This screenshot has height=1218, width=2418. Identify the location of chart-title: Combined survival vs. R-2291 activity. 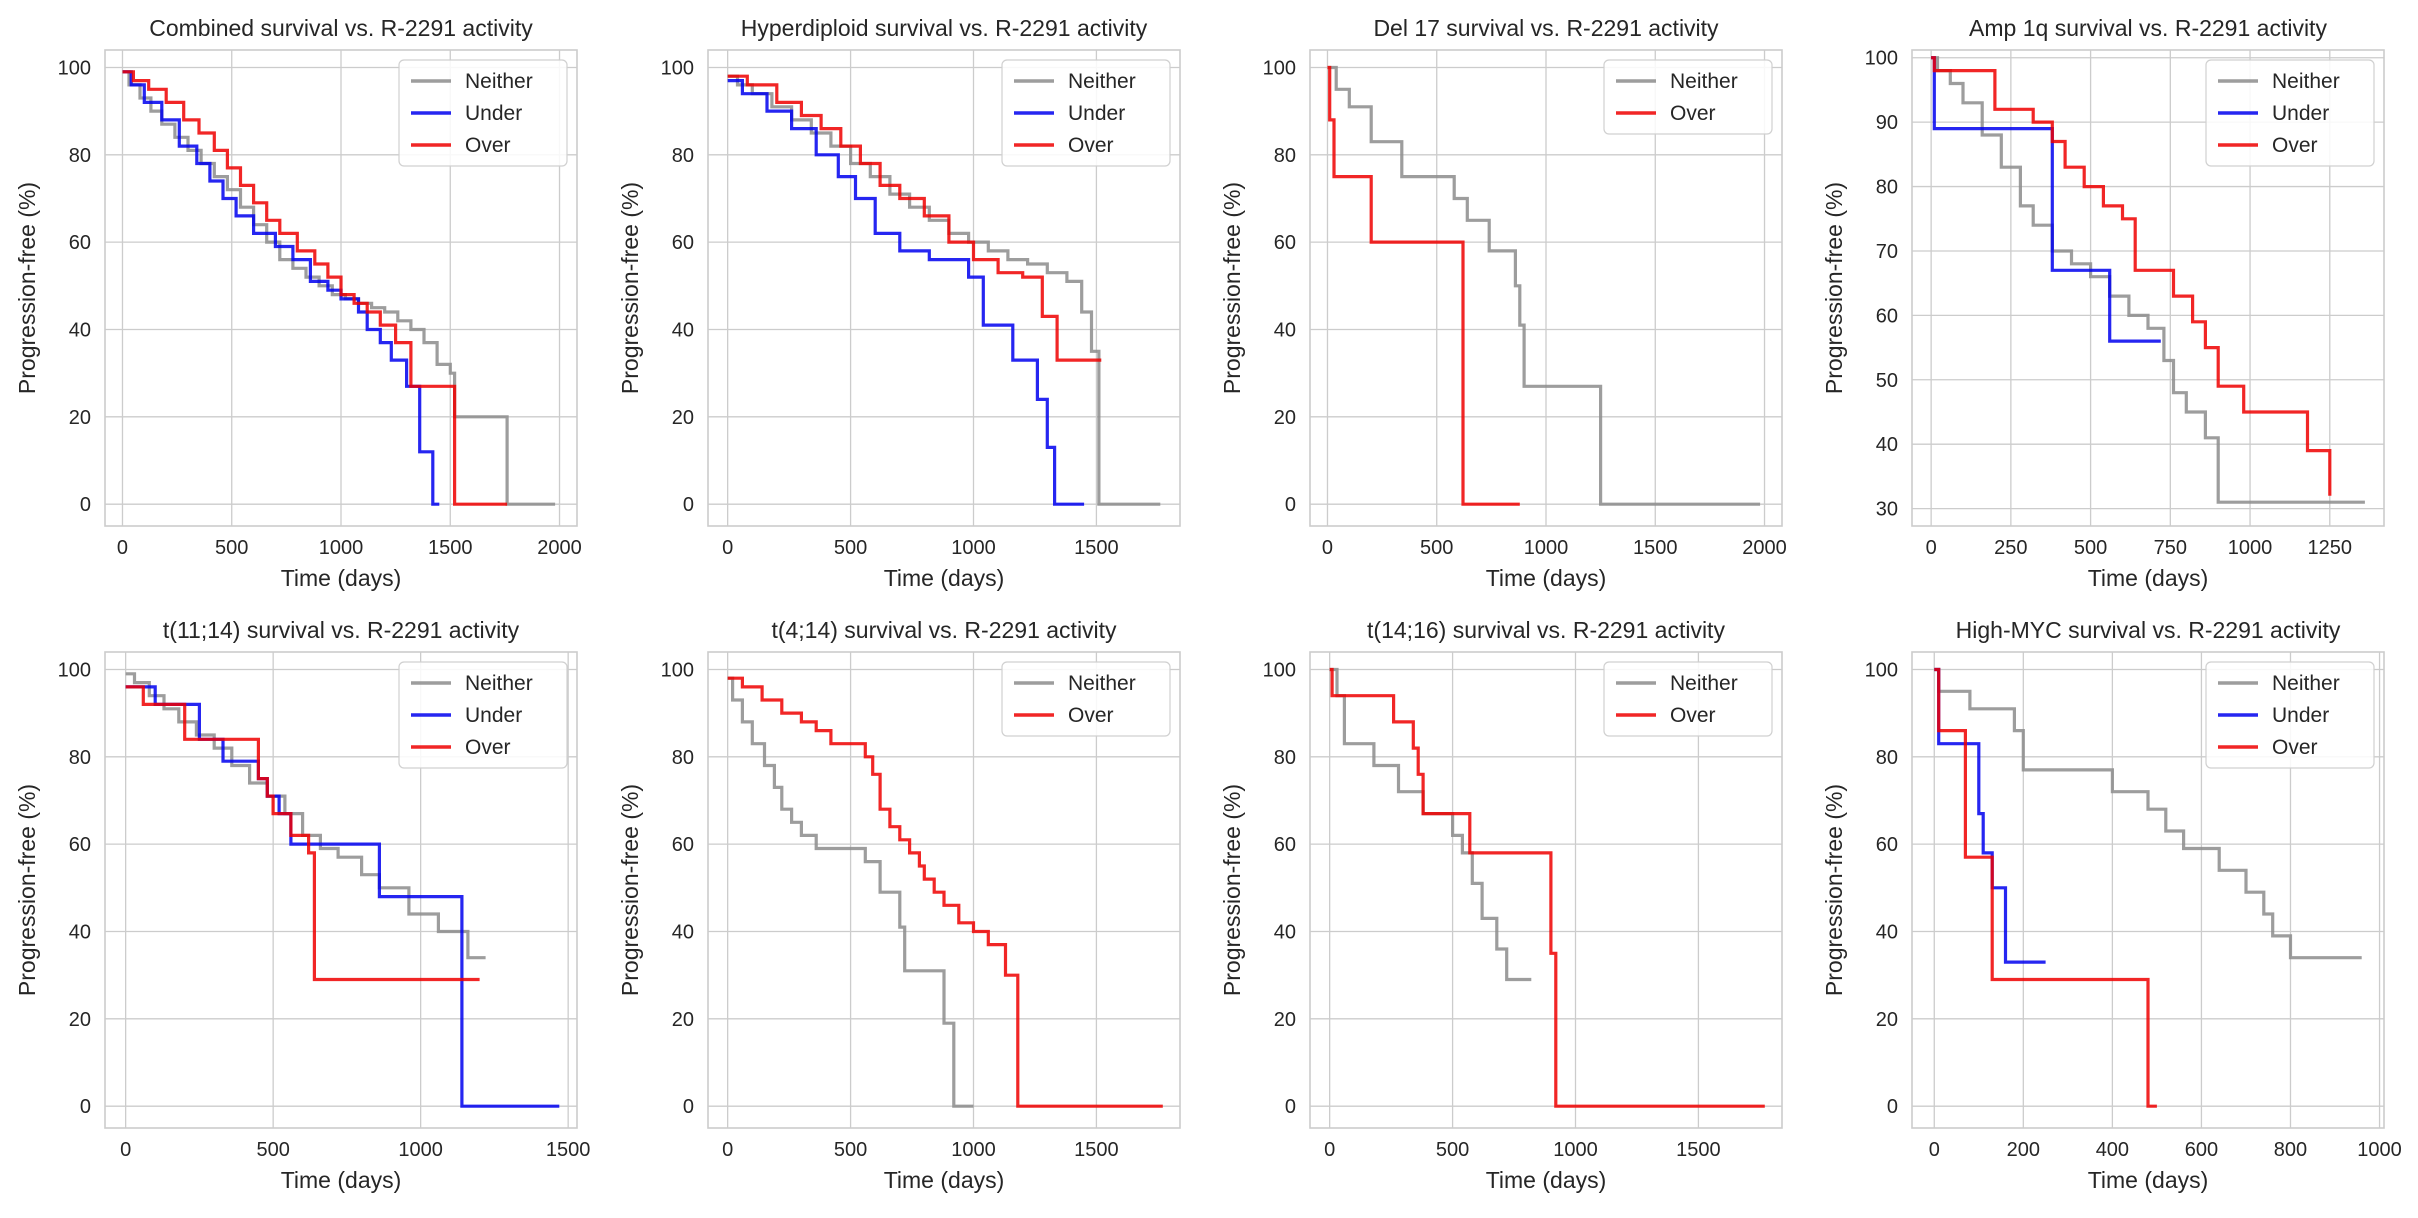
(341, 28).